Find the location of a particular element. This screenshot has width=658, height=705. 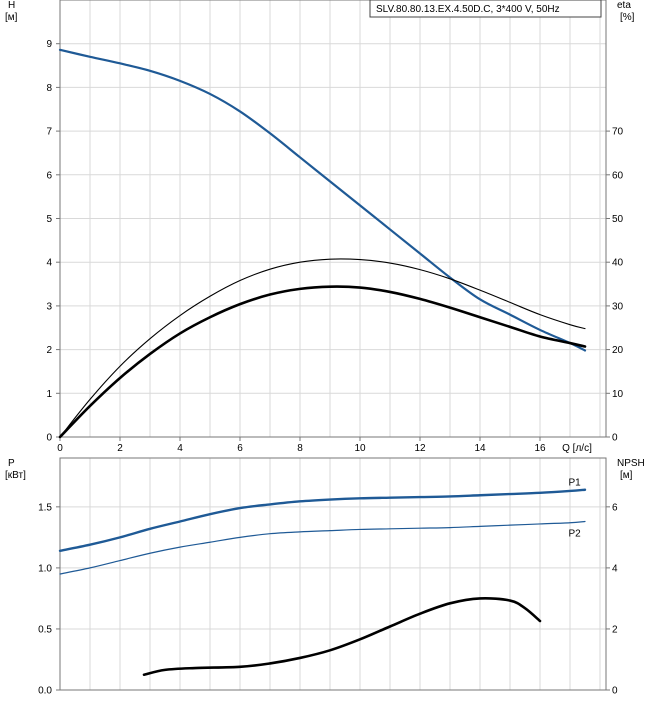

x-tick-label: 10 is located at coordinates (360, 448).